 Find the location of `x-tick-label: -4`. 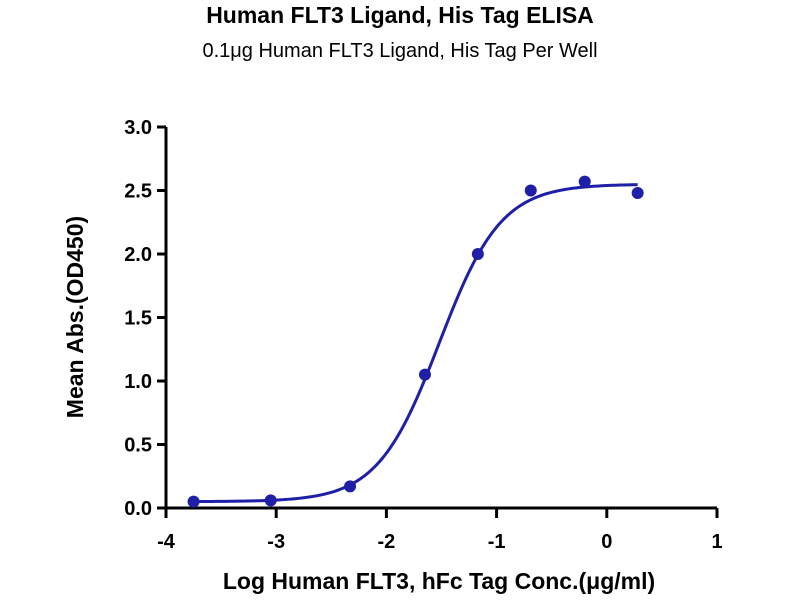

x-tick-label: -4 is located at coordinates (166, 542).